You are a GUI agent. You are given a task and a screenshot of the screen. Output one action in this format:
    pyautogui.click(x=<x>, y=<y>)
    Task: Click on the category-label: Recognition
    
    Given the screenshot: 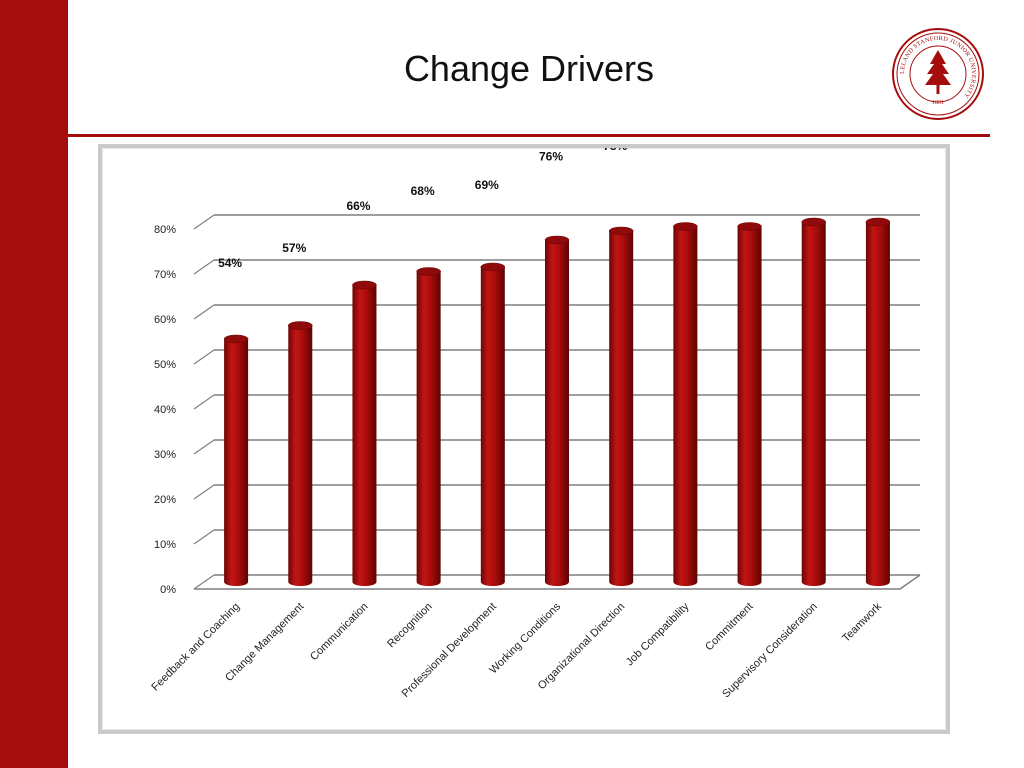 What is the action you would take?
    pyautogui.click(x=410, y=626)
    